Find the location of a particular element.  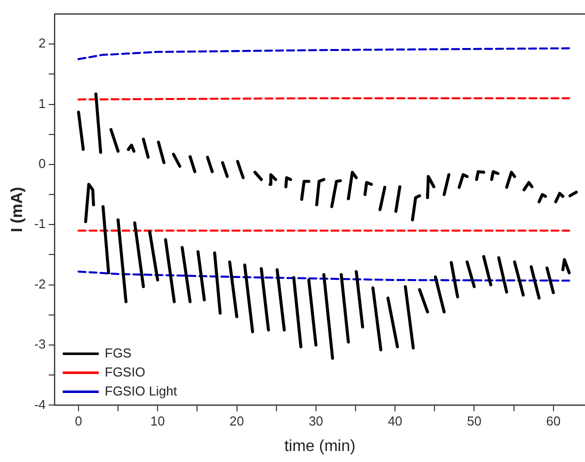

y-tick-label: -3 is located at coordinates (40, 344).